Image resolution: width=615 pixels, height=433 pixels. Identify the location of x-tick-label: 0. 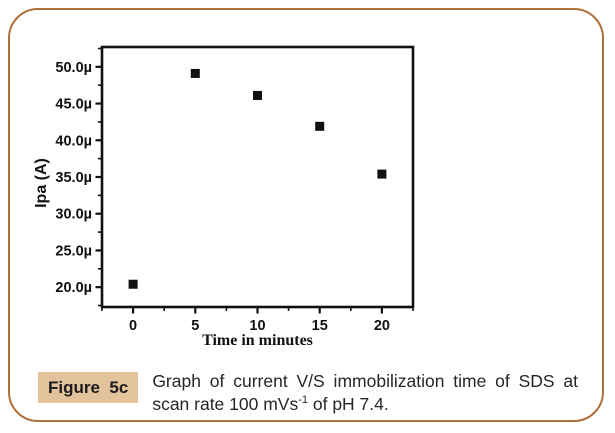
(133, 326).